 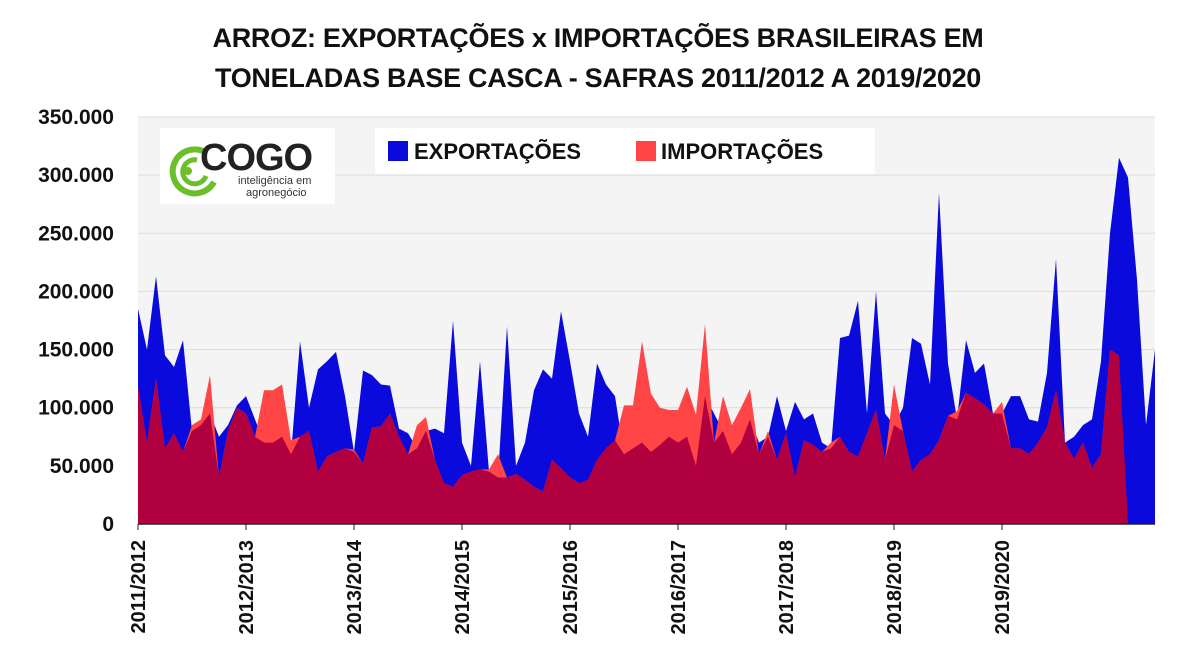 I want to click on x-tick-label: 2012/2013, so click(x=247, y=587).